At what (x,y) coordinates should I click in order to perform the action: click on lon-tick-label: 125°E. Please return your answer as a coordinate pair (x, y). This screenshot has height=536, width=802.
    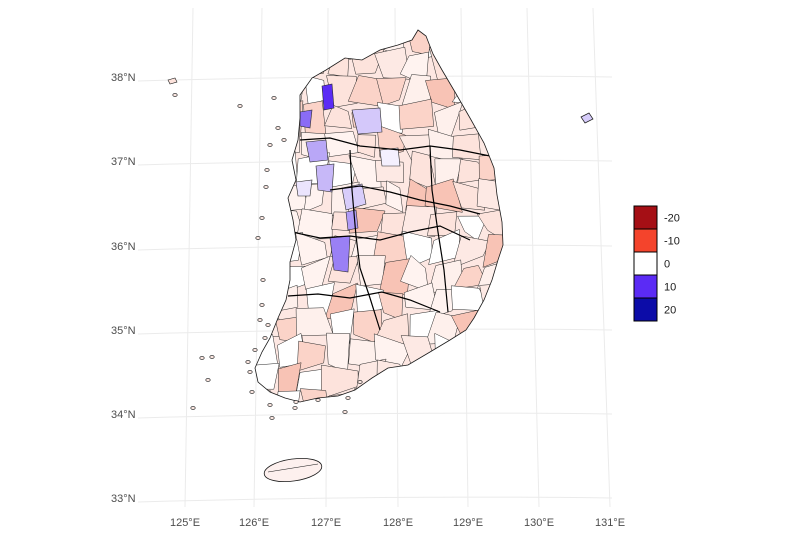
    Looking at the image, I should click on (185, 523).